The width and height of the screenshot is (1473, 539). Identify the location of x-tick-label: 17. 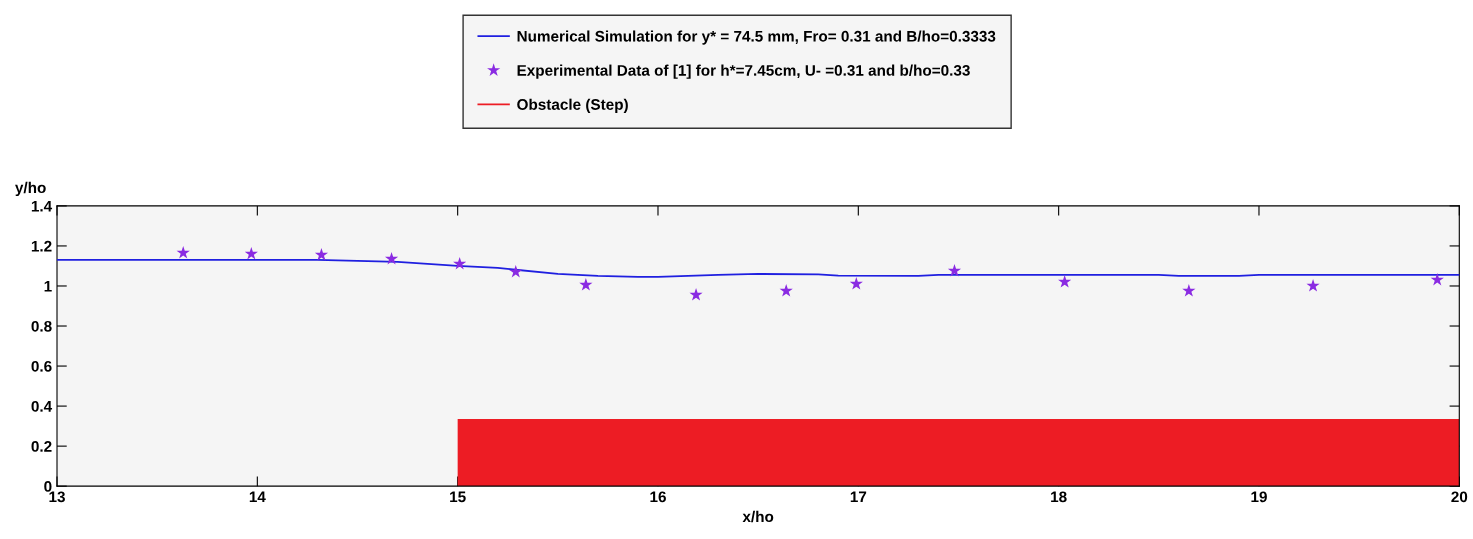
(858, 497).